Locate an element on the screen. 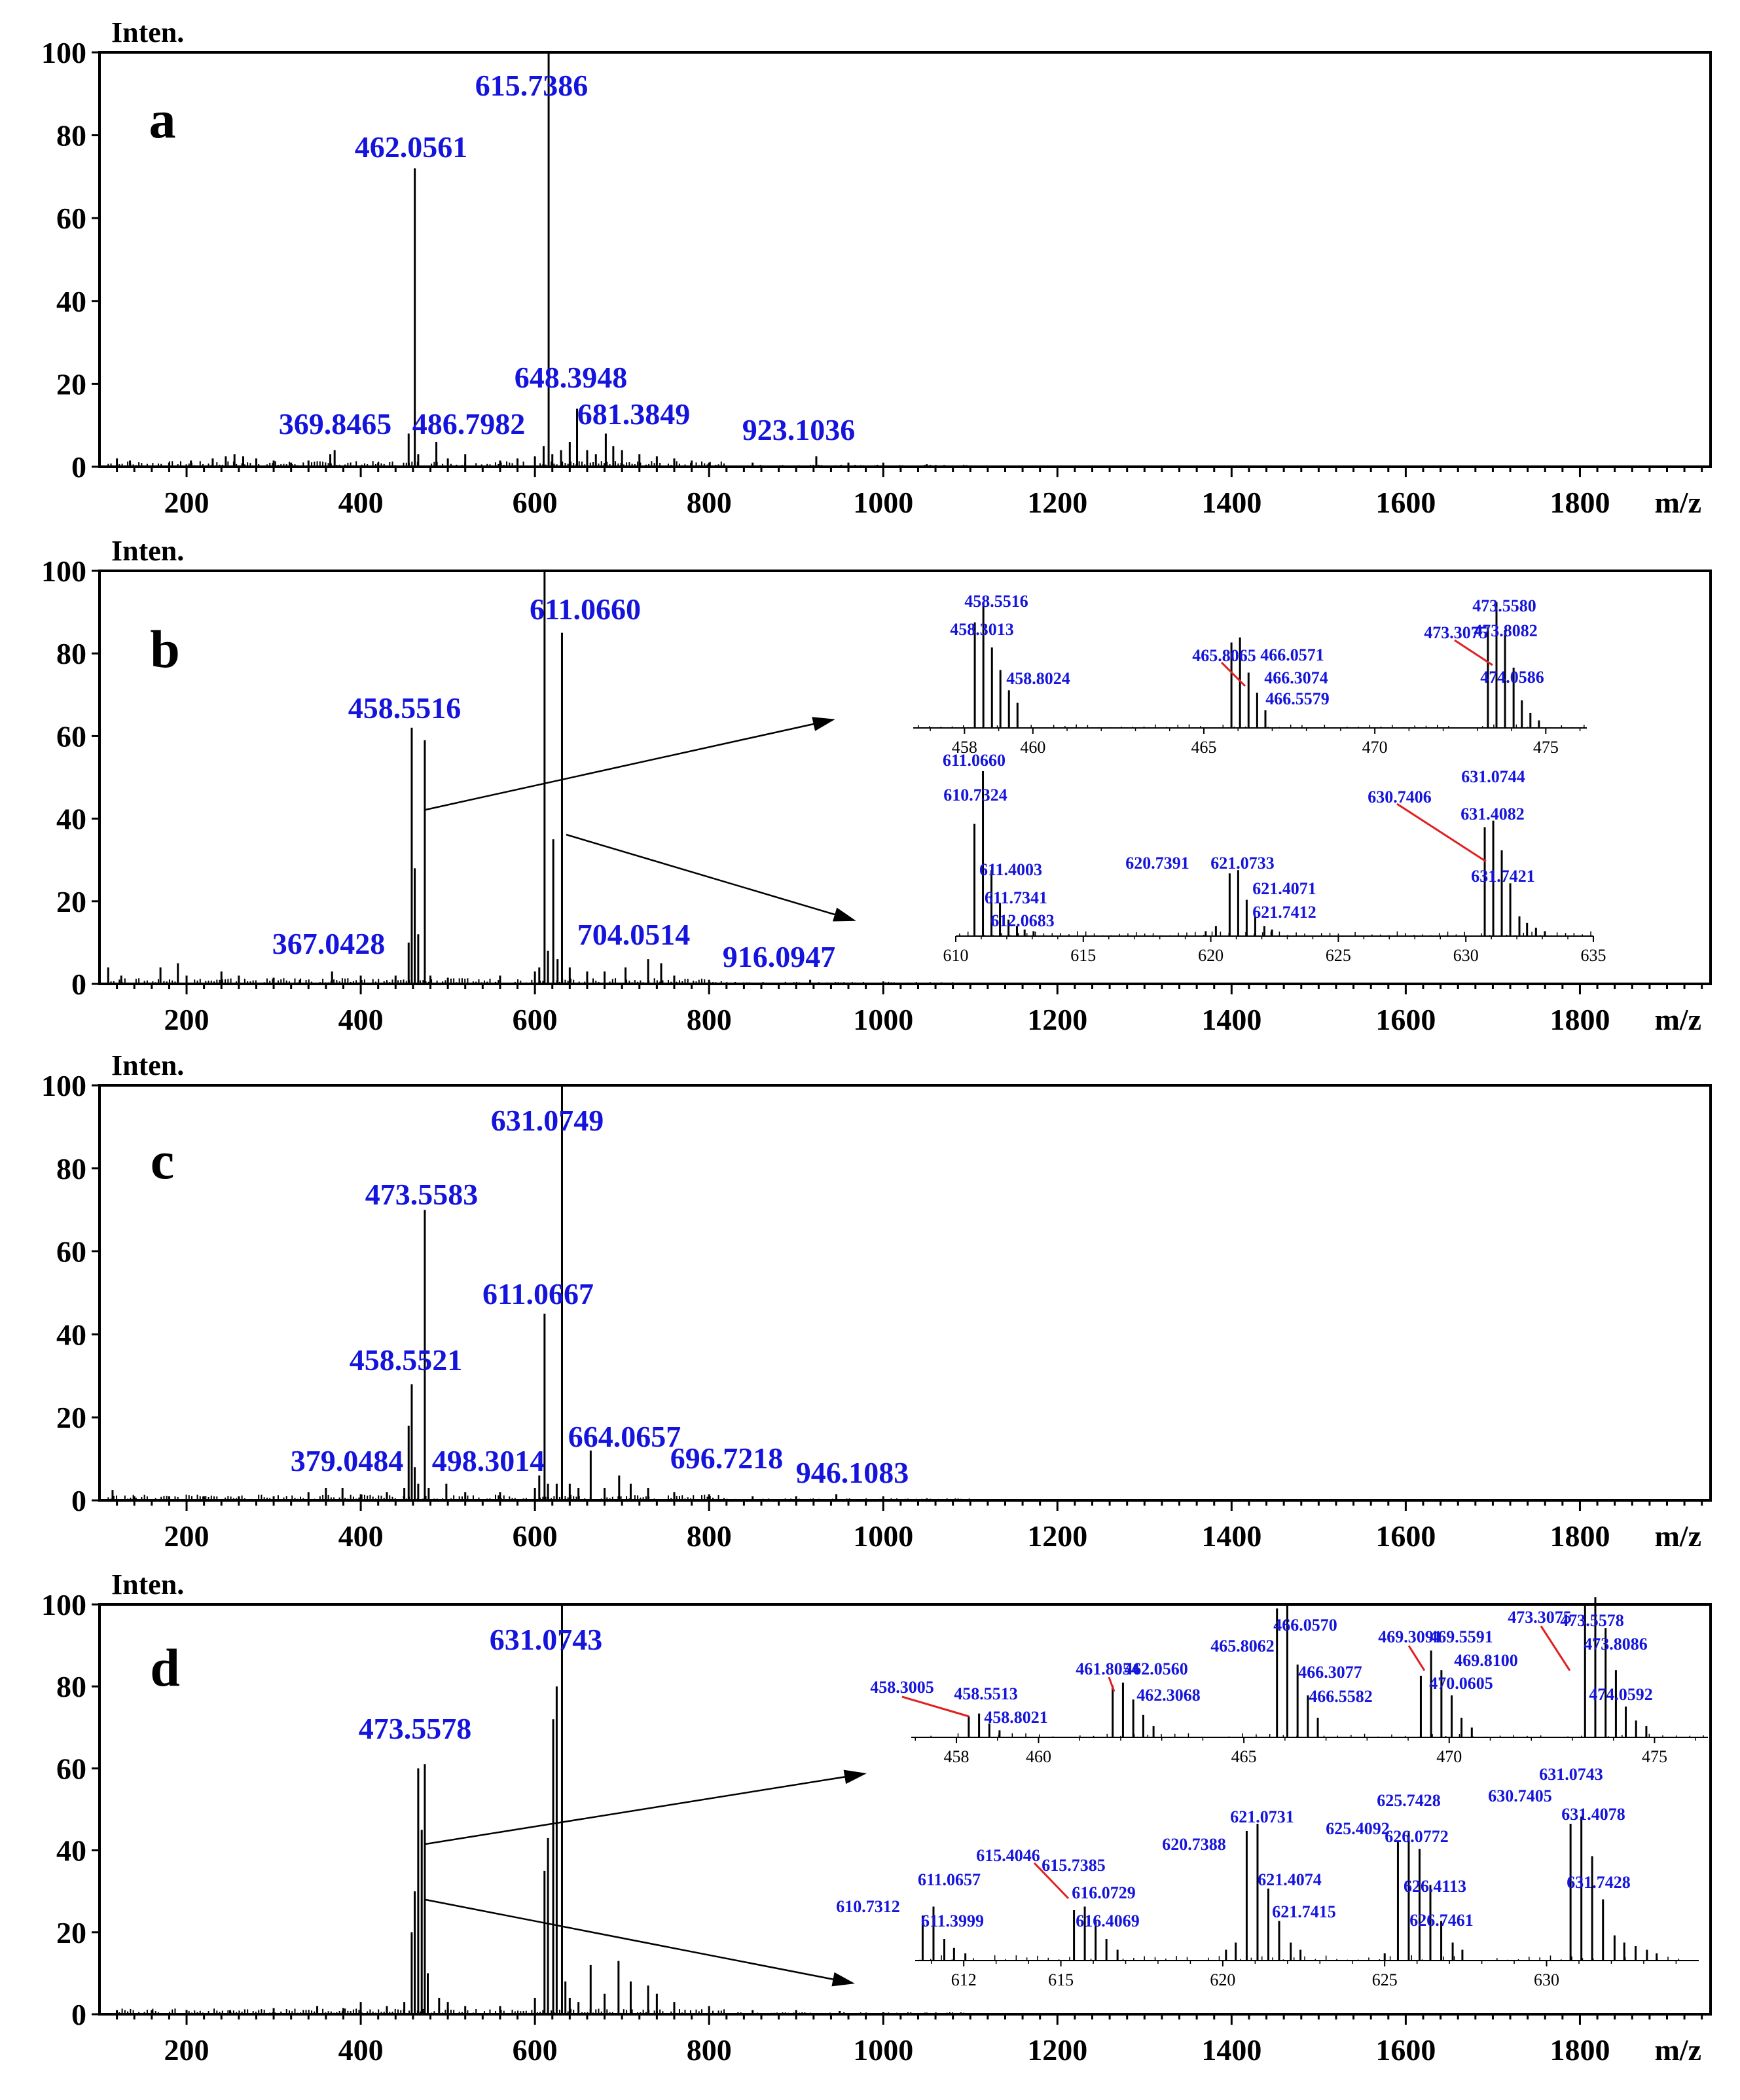 The height and width of the screenshot is (2100, 1740). inset-peak-label: 473.8082 is located at coordinates (1506, 630).